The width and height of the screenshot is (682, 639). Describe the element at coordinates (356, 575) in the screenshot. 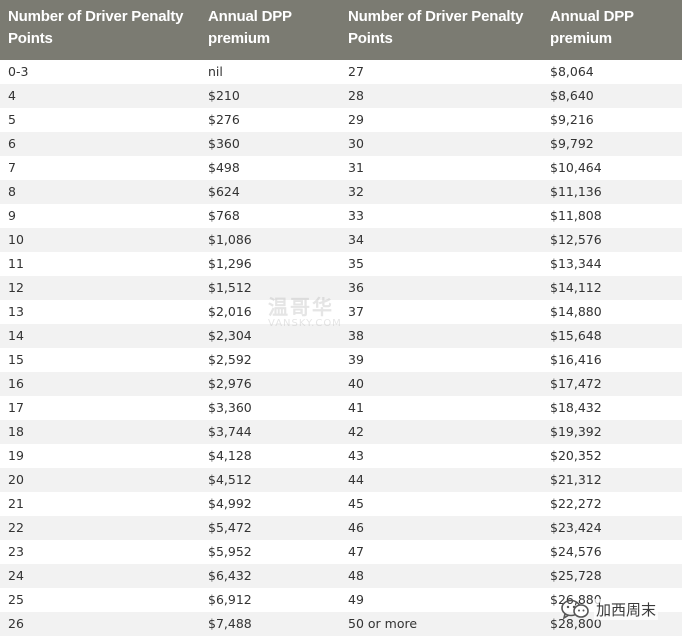

I see `penalty-points-cell: 48` at that location.